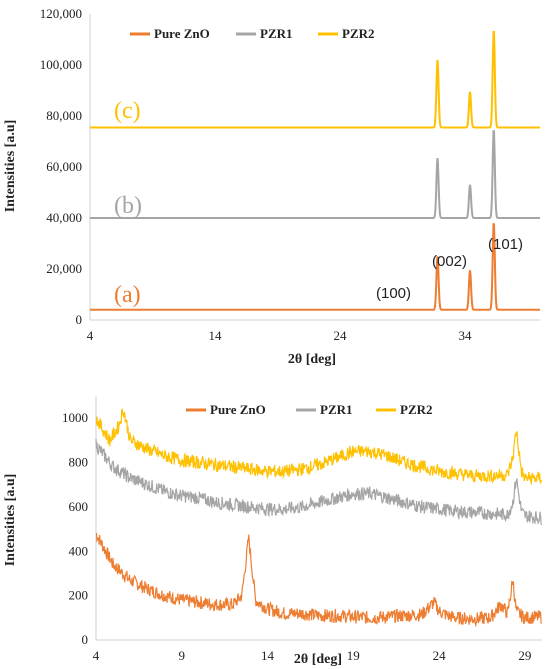  I want to click on y-tick-labels: 0 20,000 40,000 60,000 80,000 100,000 120,000, so click(61, 166).